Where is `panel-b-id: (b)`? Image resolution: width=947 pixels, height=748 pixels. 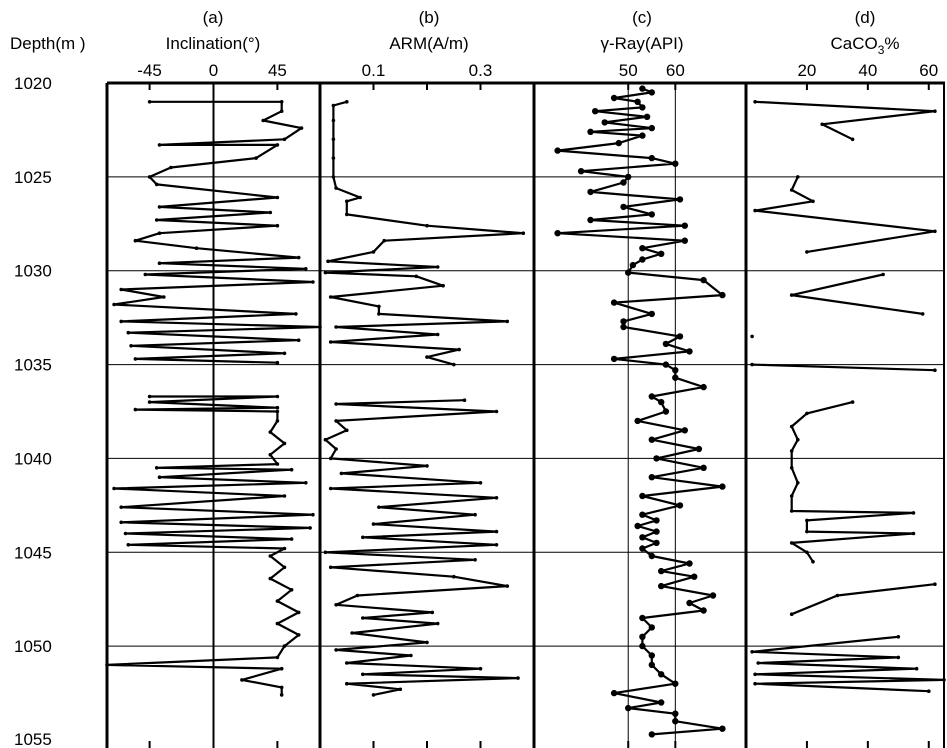 panel-b-id: (b) is located at coordinates (429, 17).